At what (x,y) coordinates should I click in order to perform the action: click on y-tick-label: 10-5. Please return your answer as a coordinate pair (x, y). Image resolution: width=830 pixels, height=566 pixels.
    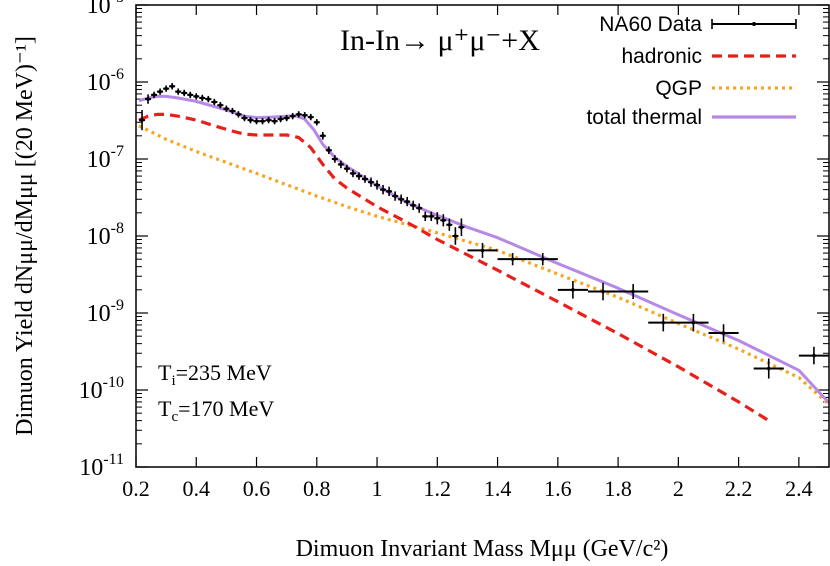
    Looking at the image, I should click on (105, 9).